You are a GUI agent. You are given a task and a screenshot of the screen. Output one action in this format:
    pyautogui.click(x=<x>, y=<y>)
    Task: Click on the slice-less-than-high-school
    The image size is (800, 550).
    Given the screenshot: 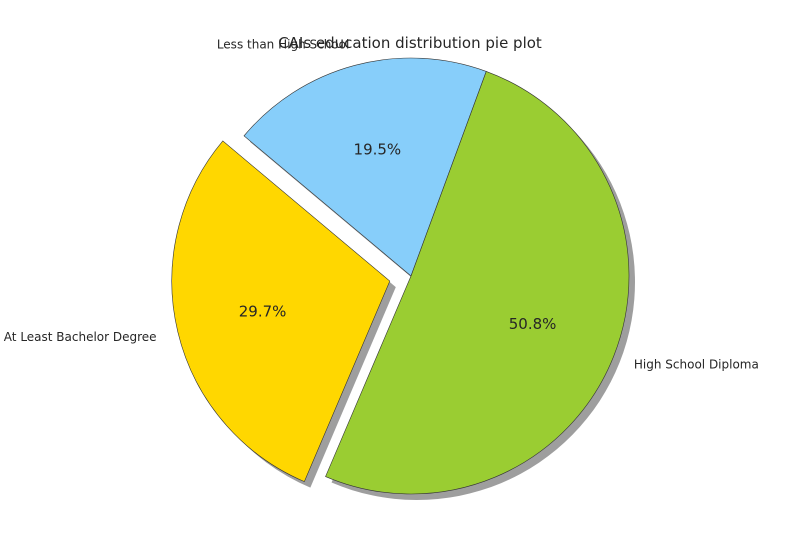 What is the action you would take?
    pyautogui.click(x=365, y=167)
    